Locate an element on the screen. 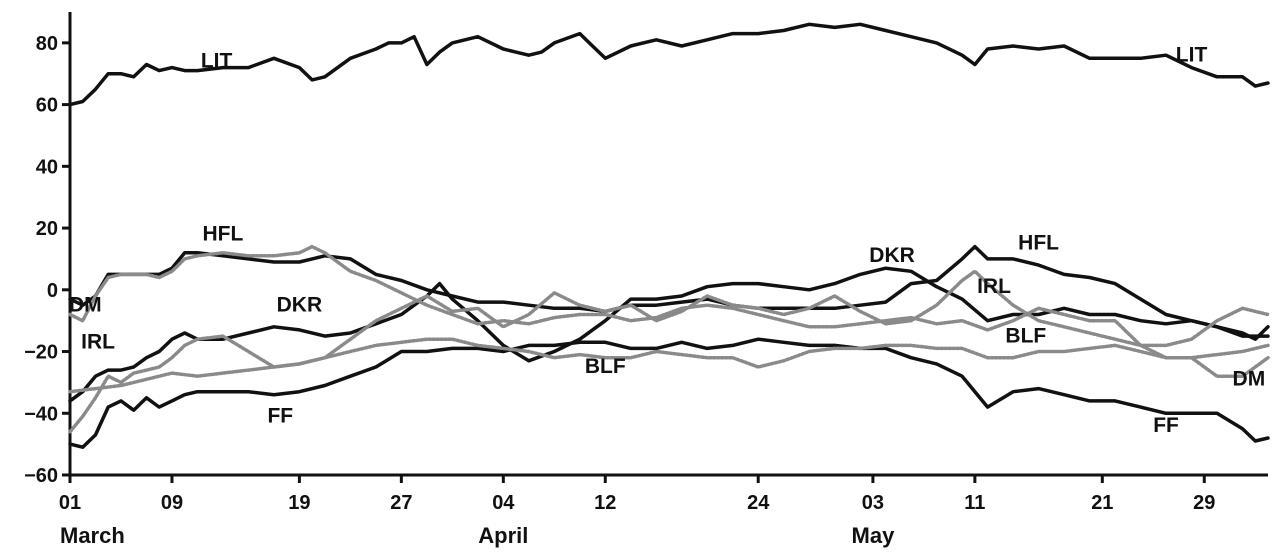 The width and height of the screenshot is (1278, 553). month-label: March is located at coordinates (92, 535).